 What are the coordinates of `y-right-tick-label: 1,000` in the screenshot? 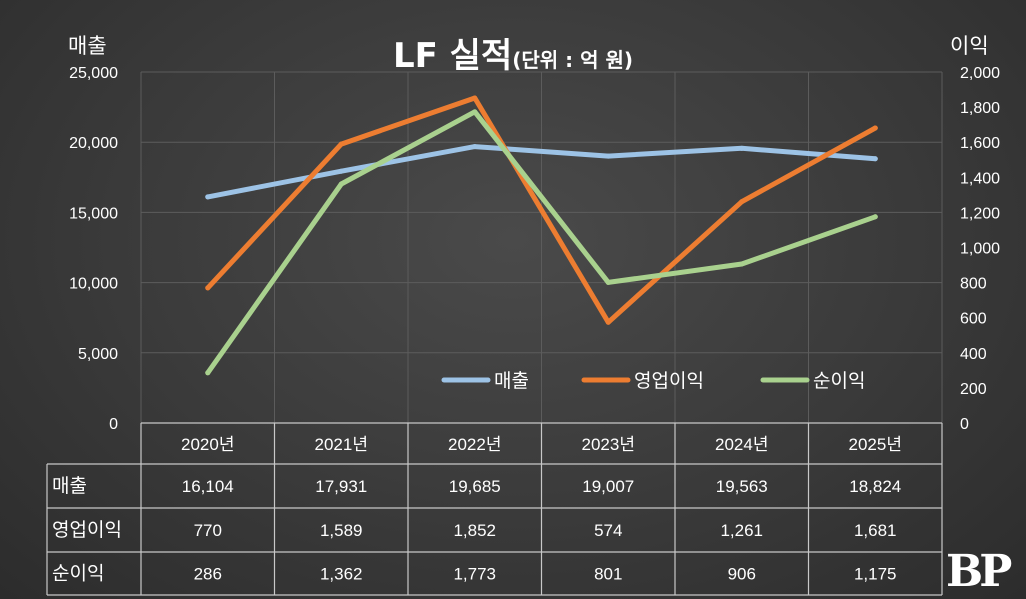 It's located at (980, 249).